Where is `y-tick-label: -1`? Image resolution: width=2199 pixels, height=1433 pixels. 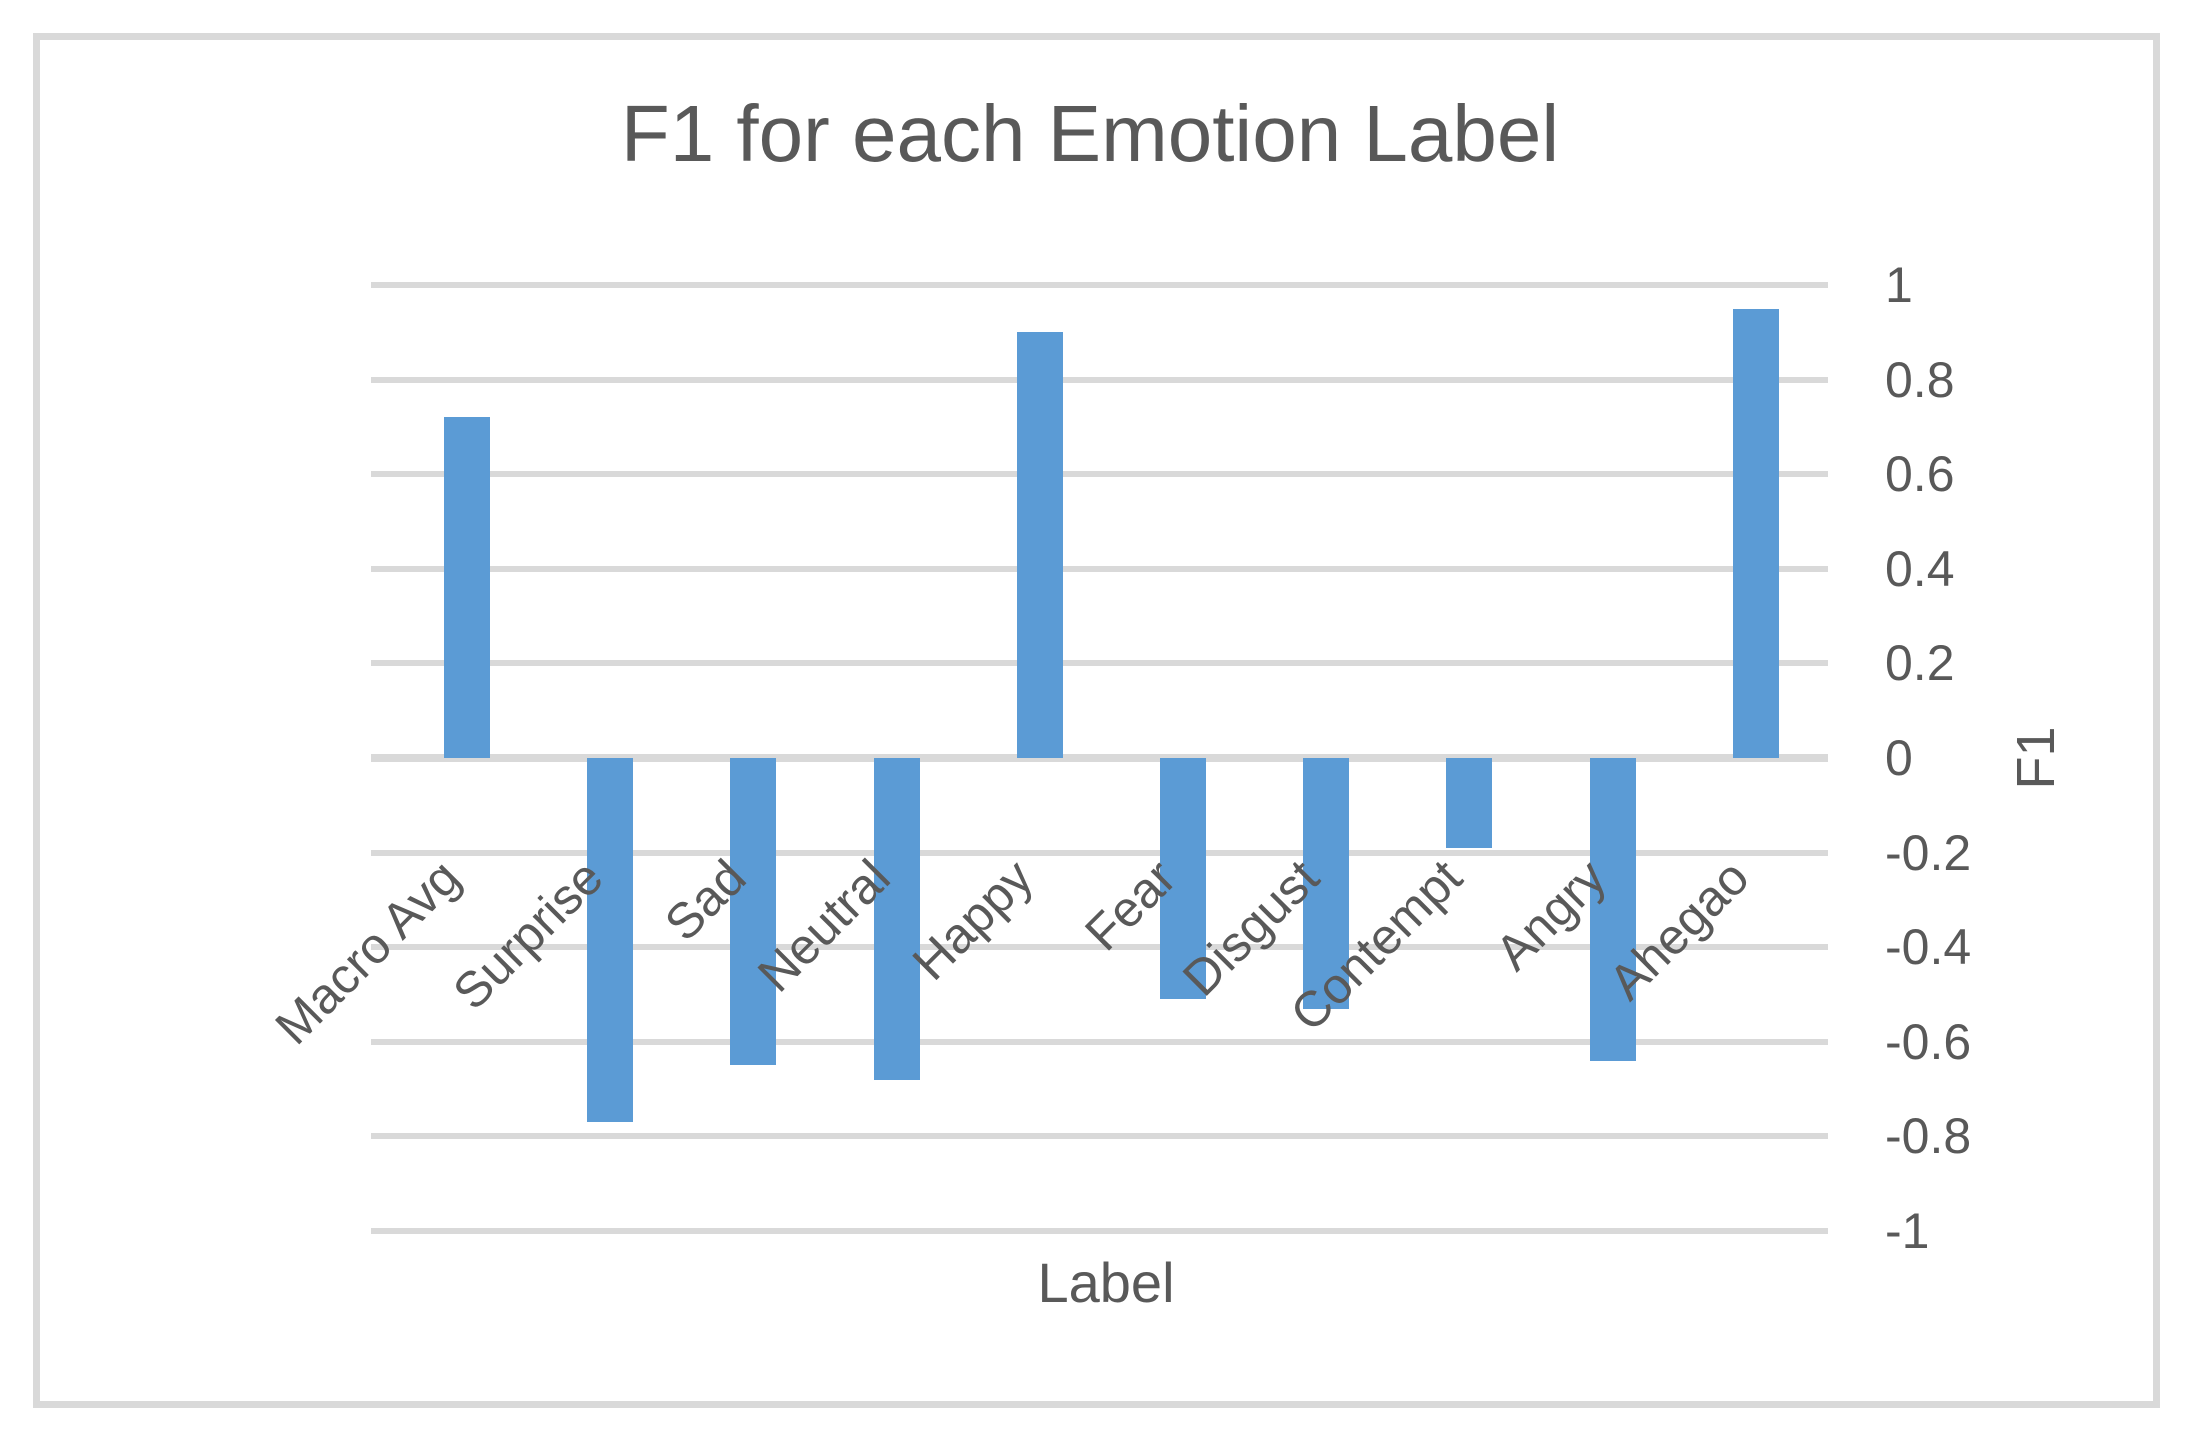
y-tick-label: -1 is located at coordinates (1907, 1231).